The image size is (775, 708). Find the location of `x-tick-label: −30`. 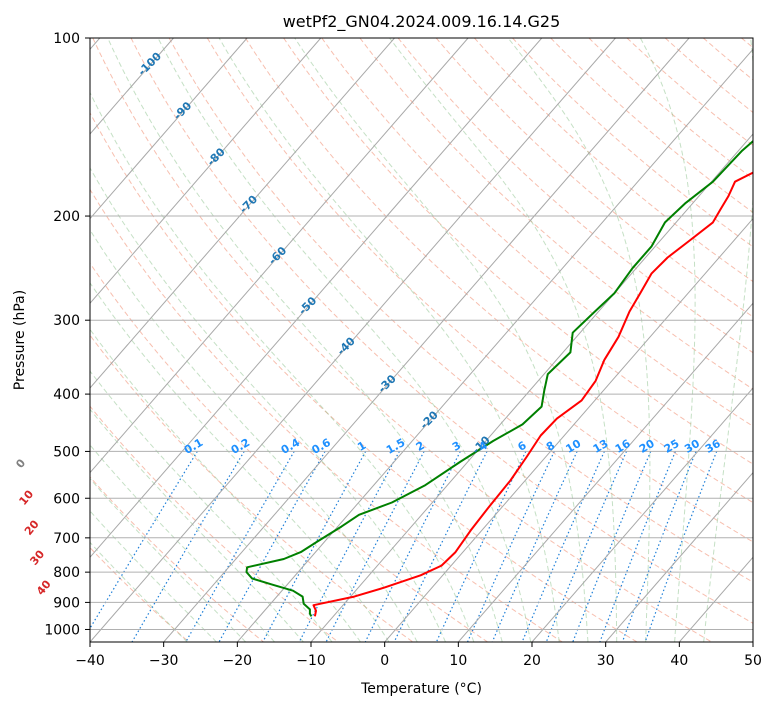

x-tick-label: −30 is located at coordinates (164, 661).